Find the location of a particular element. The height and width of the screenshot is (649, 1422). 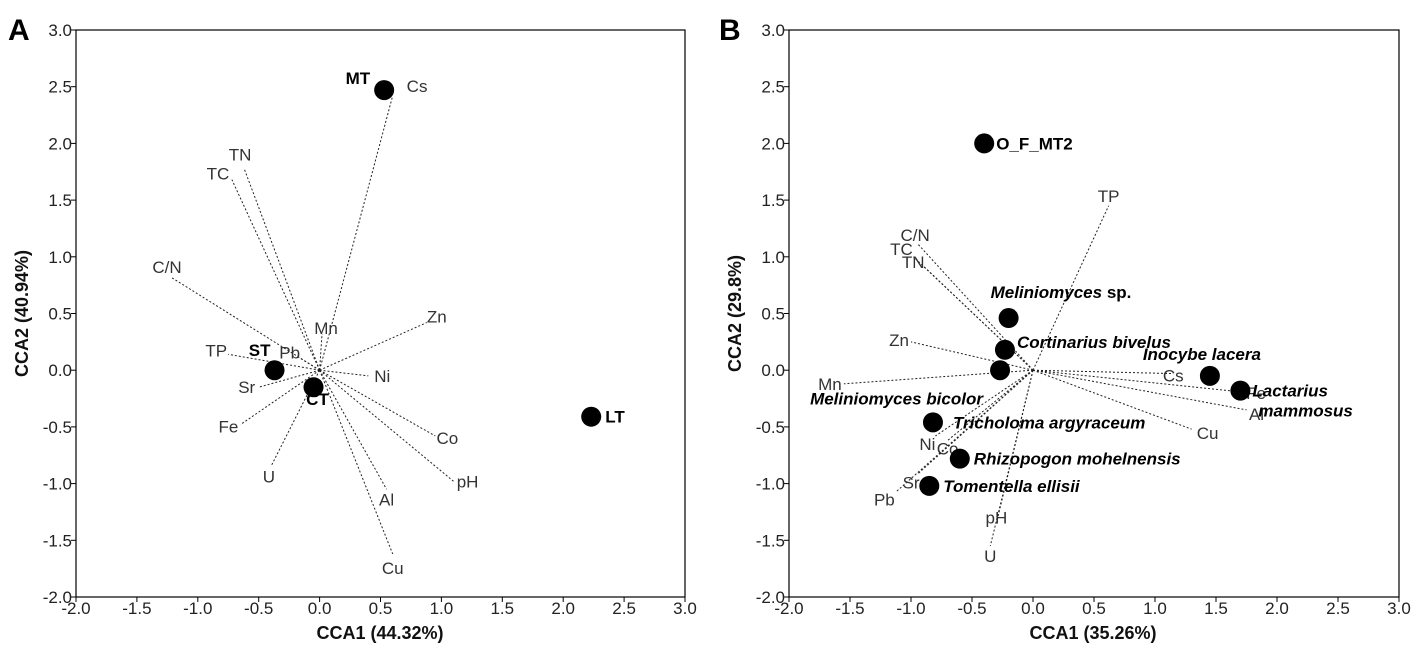

vector-sr is located at coordinates (289, 378).